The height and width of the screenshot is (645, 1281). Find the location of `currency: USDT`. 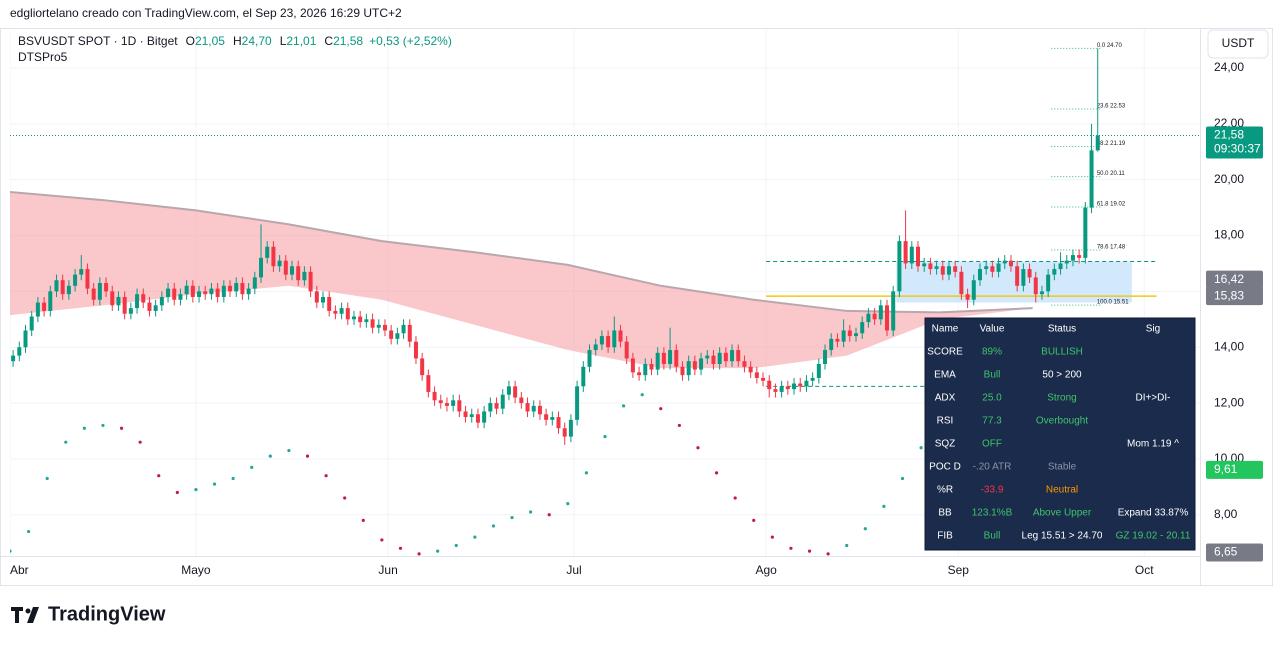

currency: USDT is located at coordinates (1238, 43).